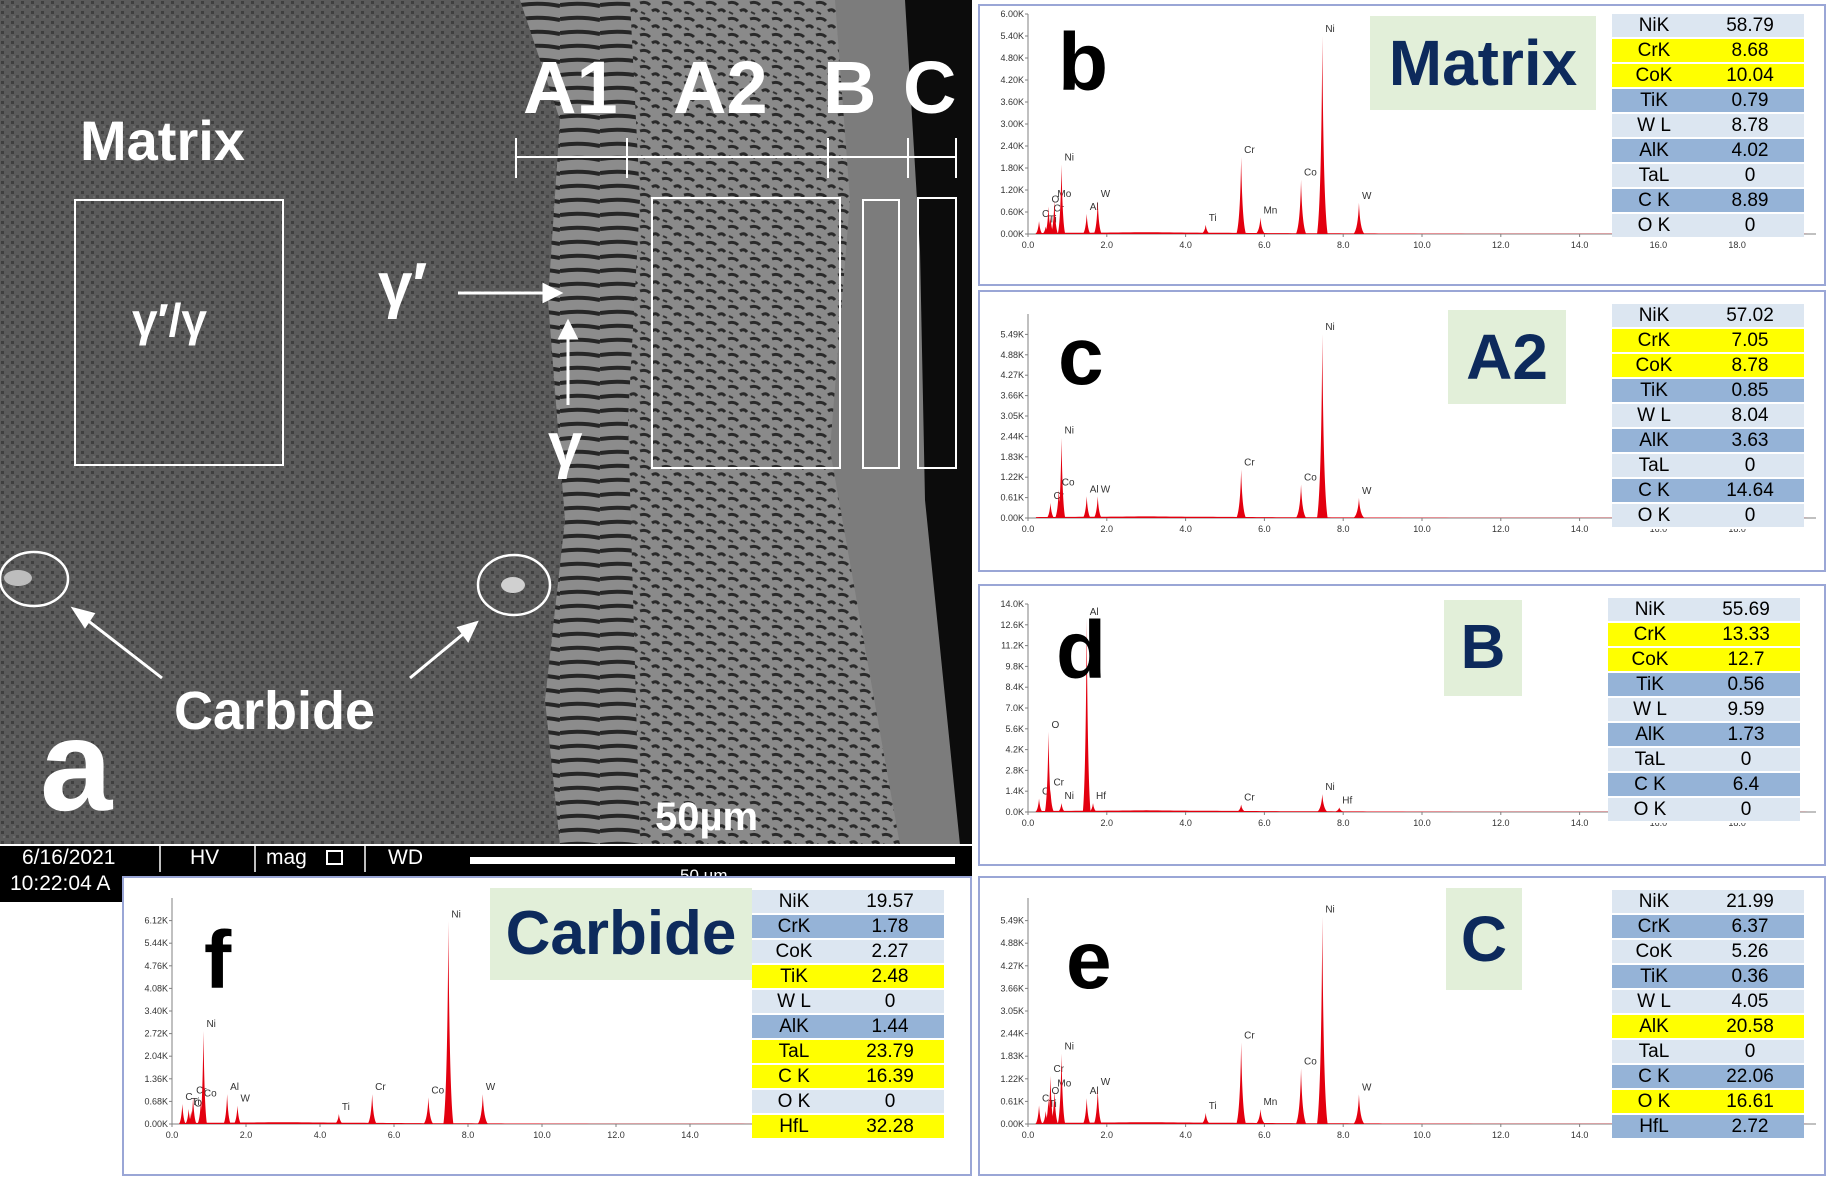 This screenshot has height=1182, width=1830. What do you see at coordinates (1012, 212) in the screenshot?
I see `y-tick-label: 0.60K` at bounding box center [1012, 212].